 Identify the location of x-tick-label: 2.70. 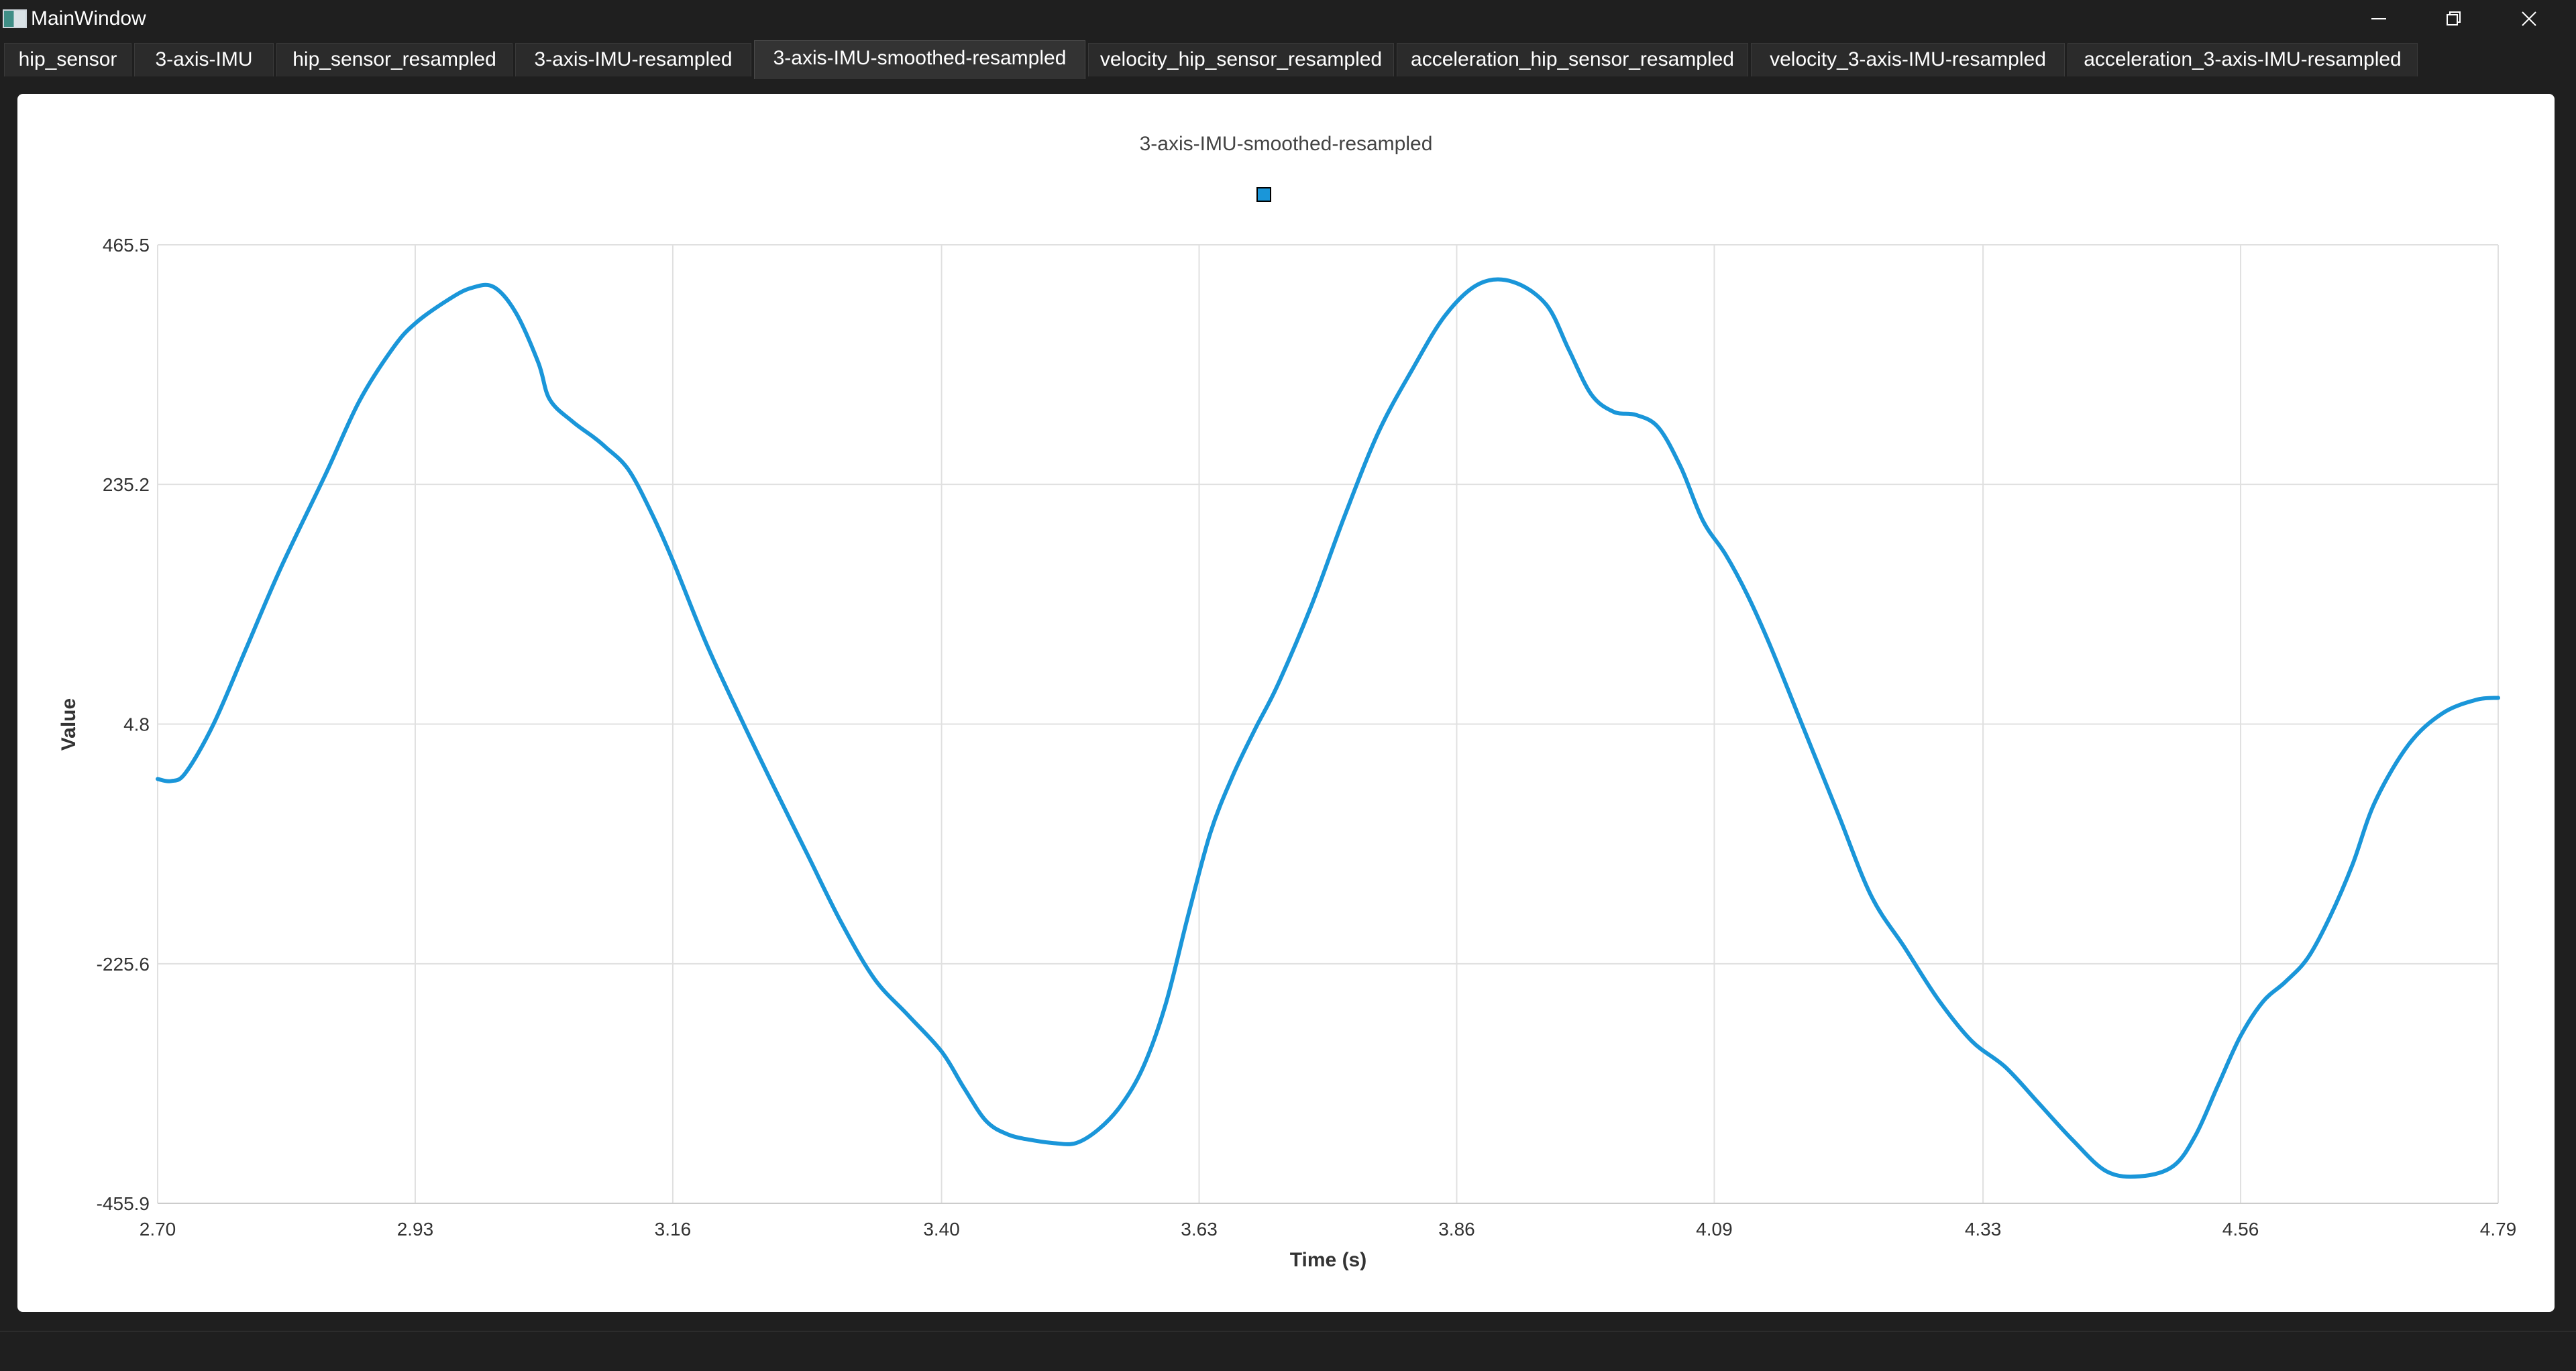
(158, 1229).